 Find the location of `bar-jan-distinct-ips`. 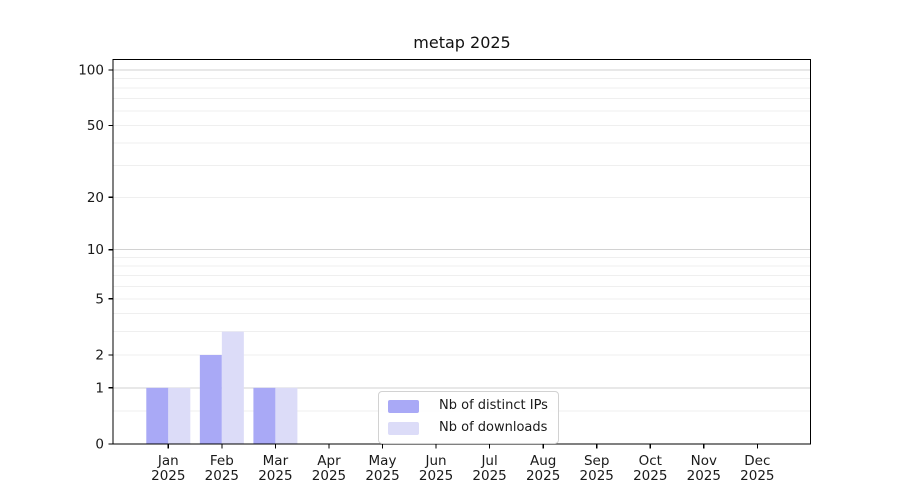

bar-jan-distinct-ips is located at coordinates (157, 415).